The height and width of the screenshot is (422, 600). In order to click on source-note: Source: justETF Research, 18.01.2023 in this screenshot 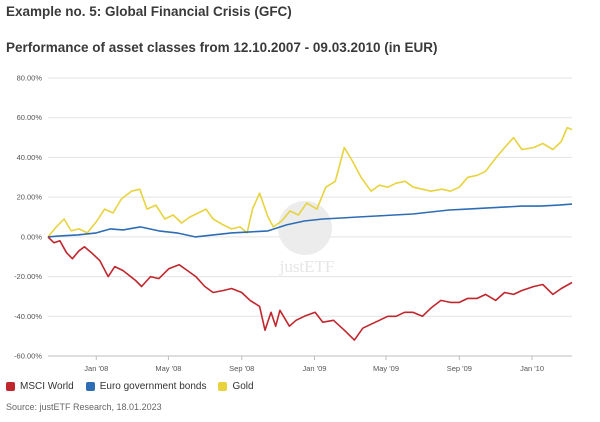, I will do `click(84, 407)`.